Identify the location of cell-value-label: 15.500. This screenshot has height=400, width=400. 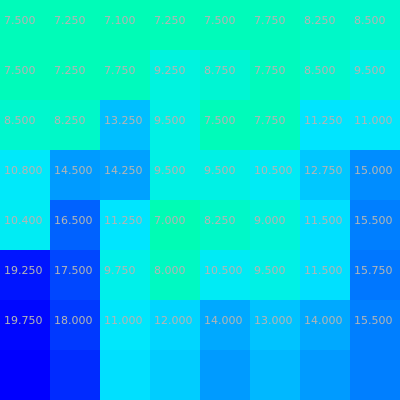
(373, 320).